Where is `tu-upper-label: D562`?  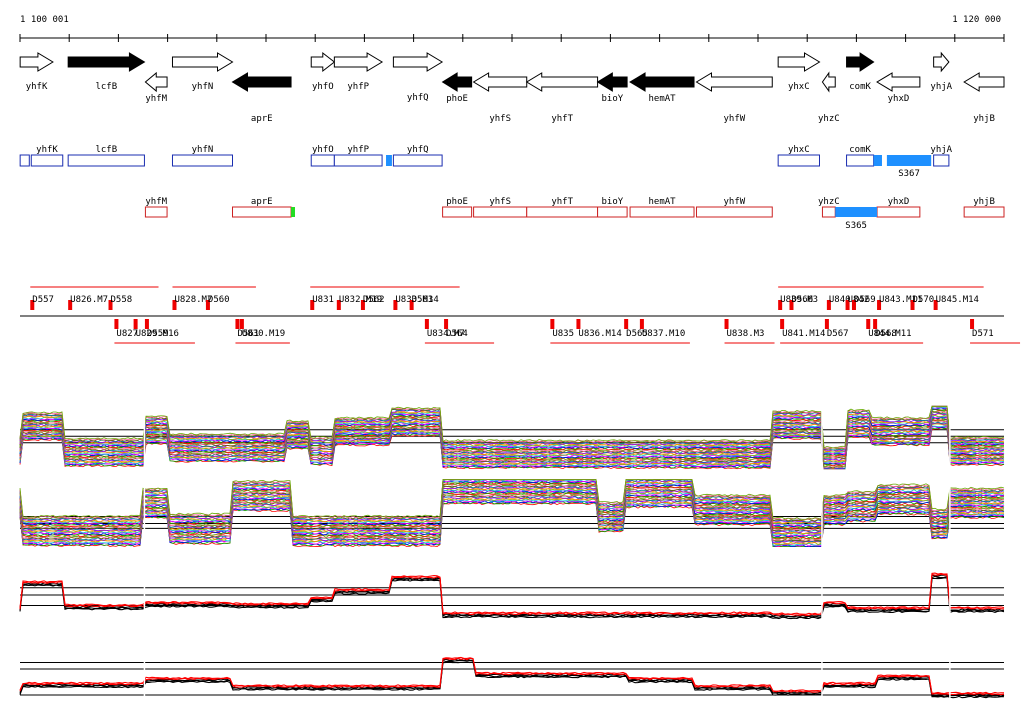
tu-upper-label: D562 is located at coordinates (374, 300).